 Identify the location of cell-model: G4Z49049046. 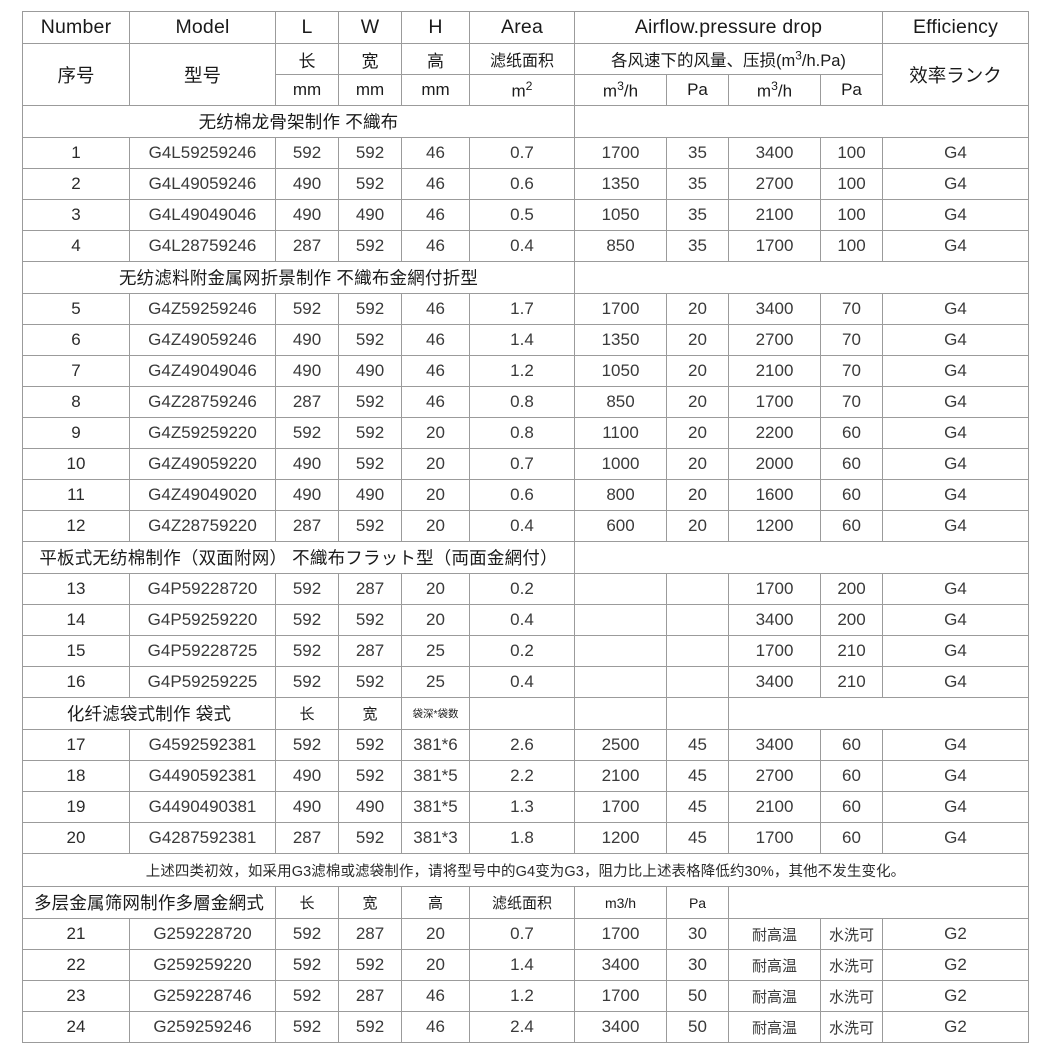
(202, 371).